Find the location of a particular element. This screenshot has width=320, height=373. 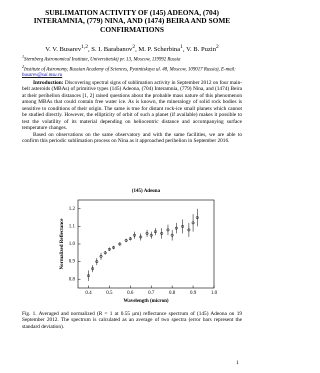

x-tick-label: 0.5 is located at coordinates (109, 293).